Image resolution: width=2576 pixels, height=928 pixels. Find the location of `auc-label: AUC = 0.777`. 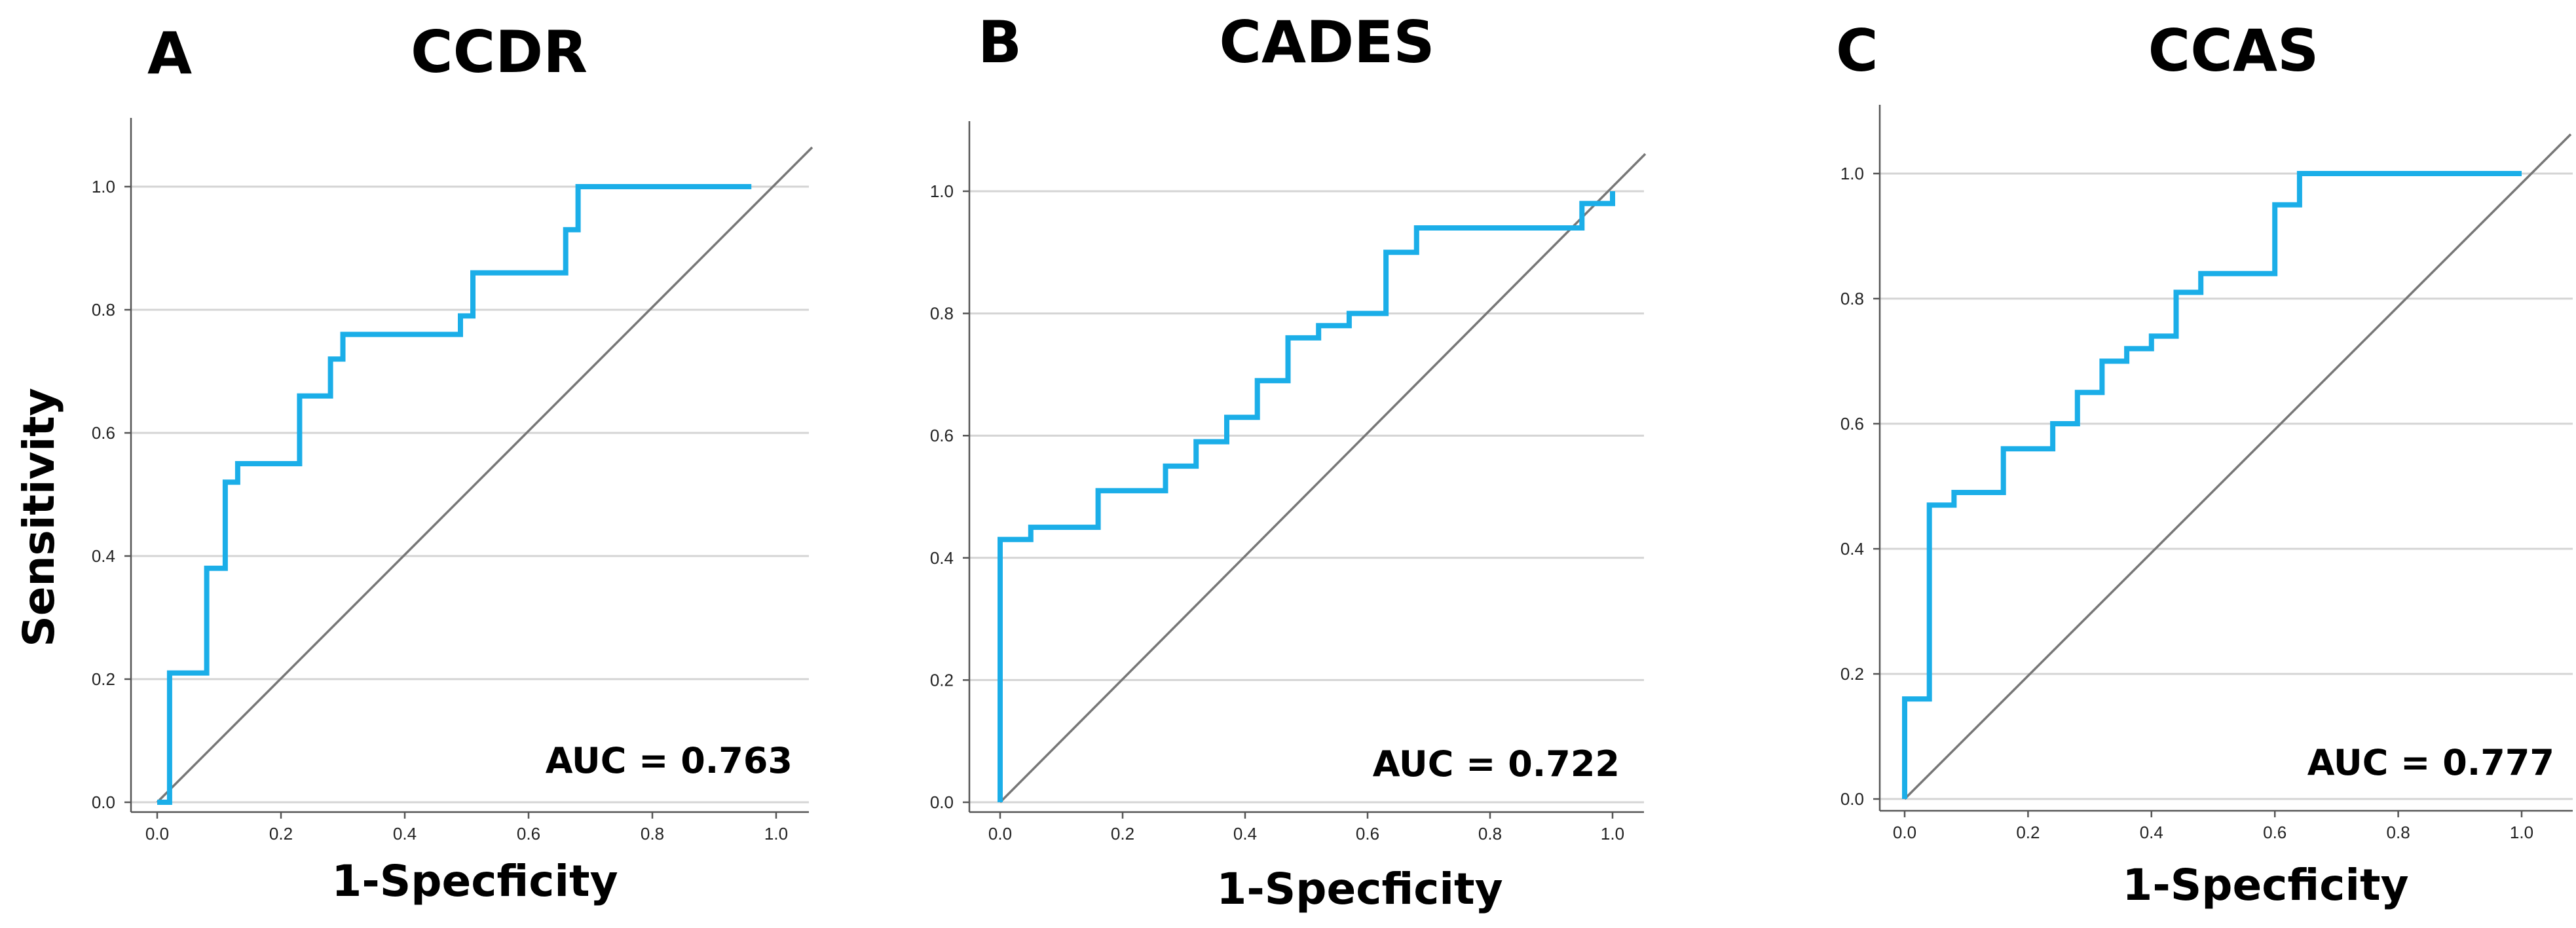

auc-label: AUC = 0.777 is located at coordinates (2430, 762).